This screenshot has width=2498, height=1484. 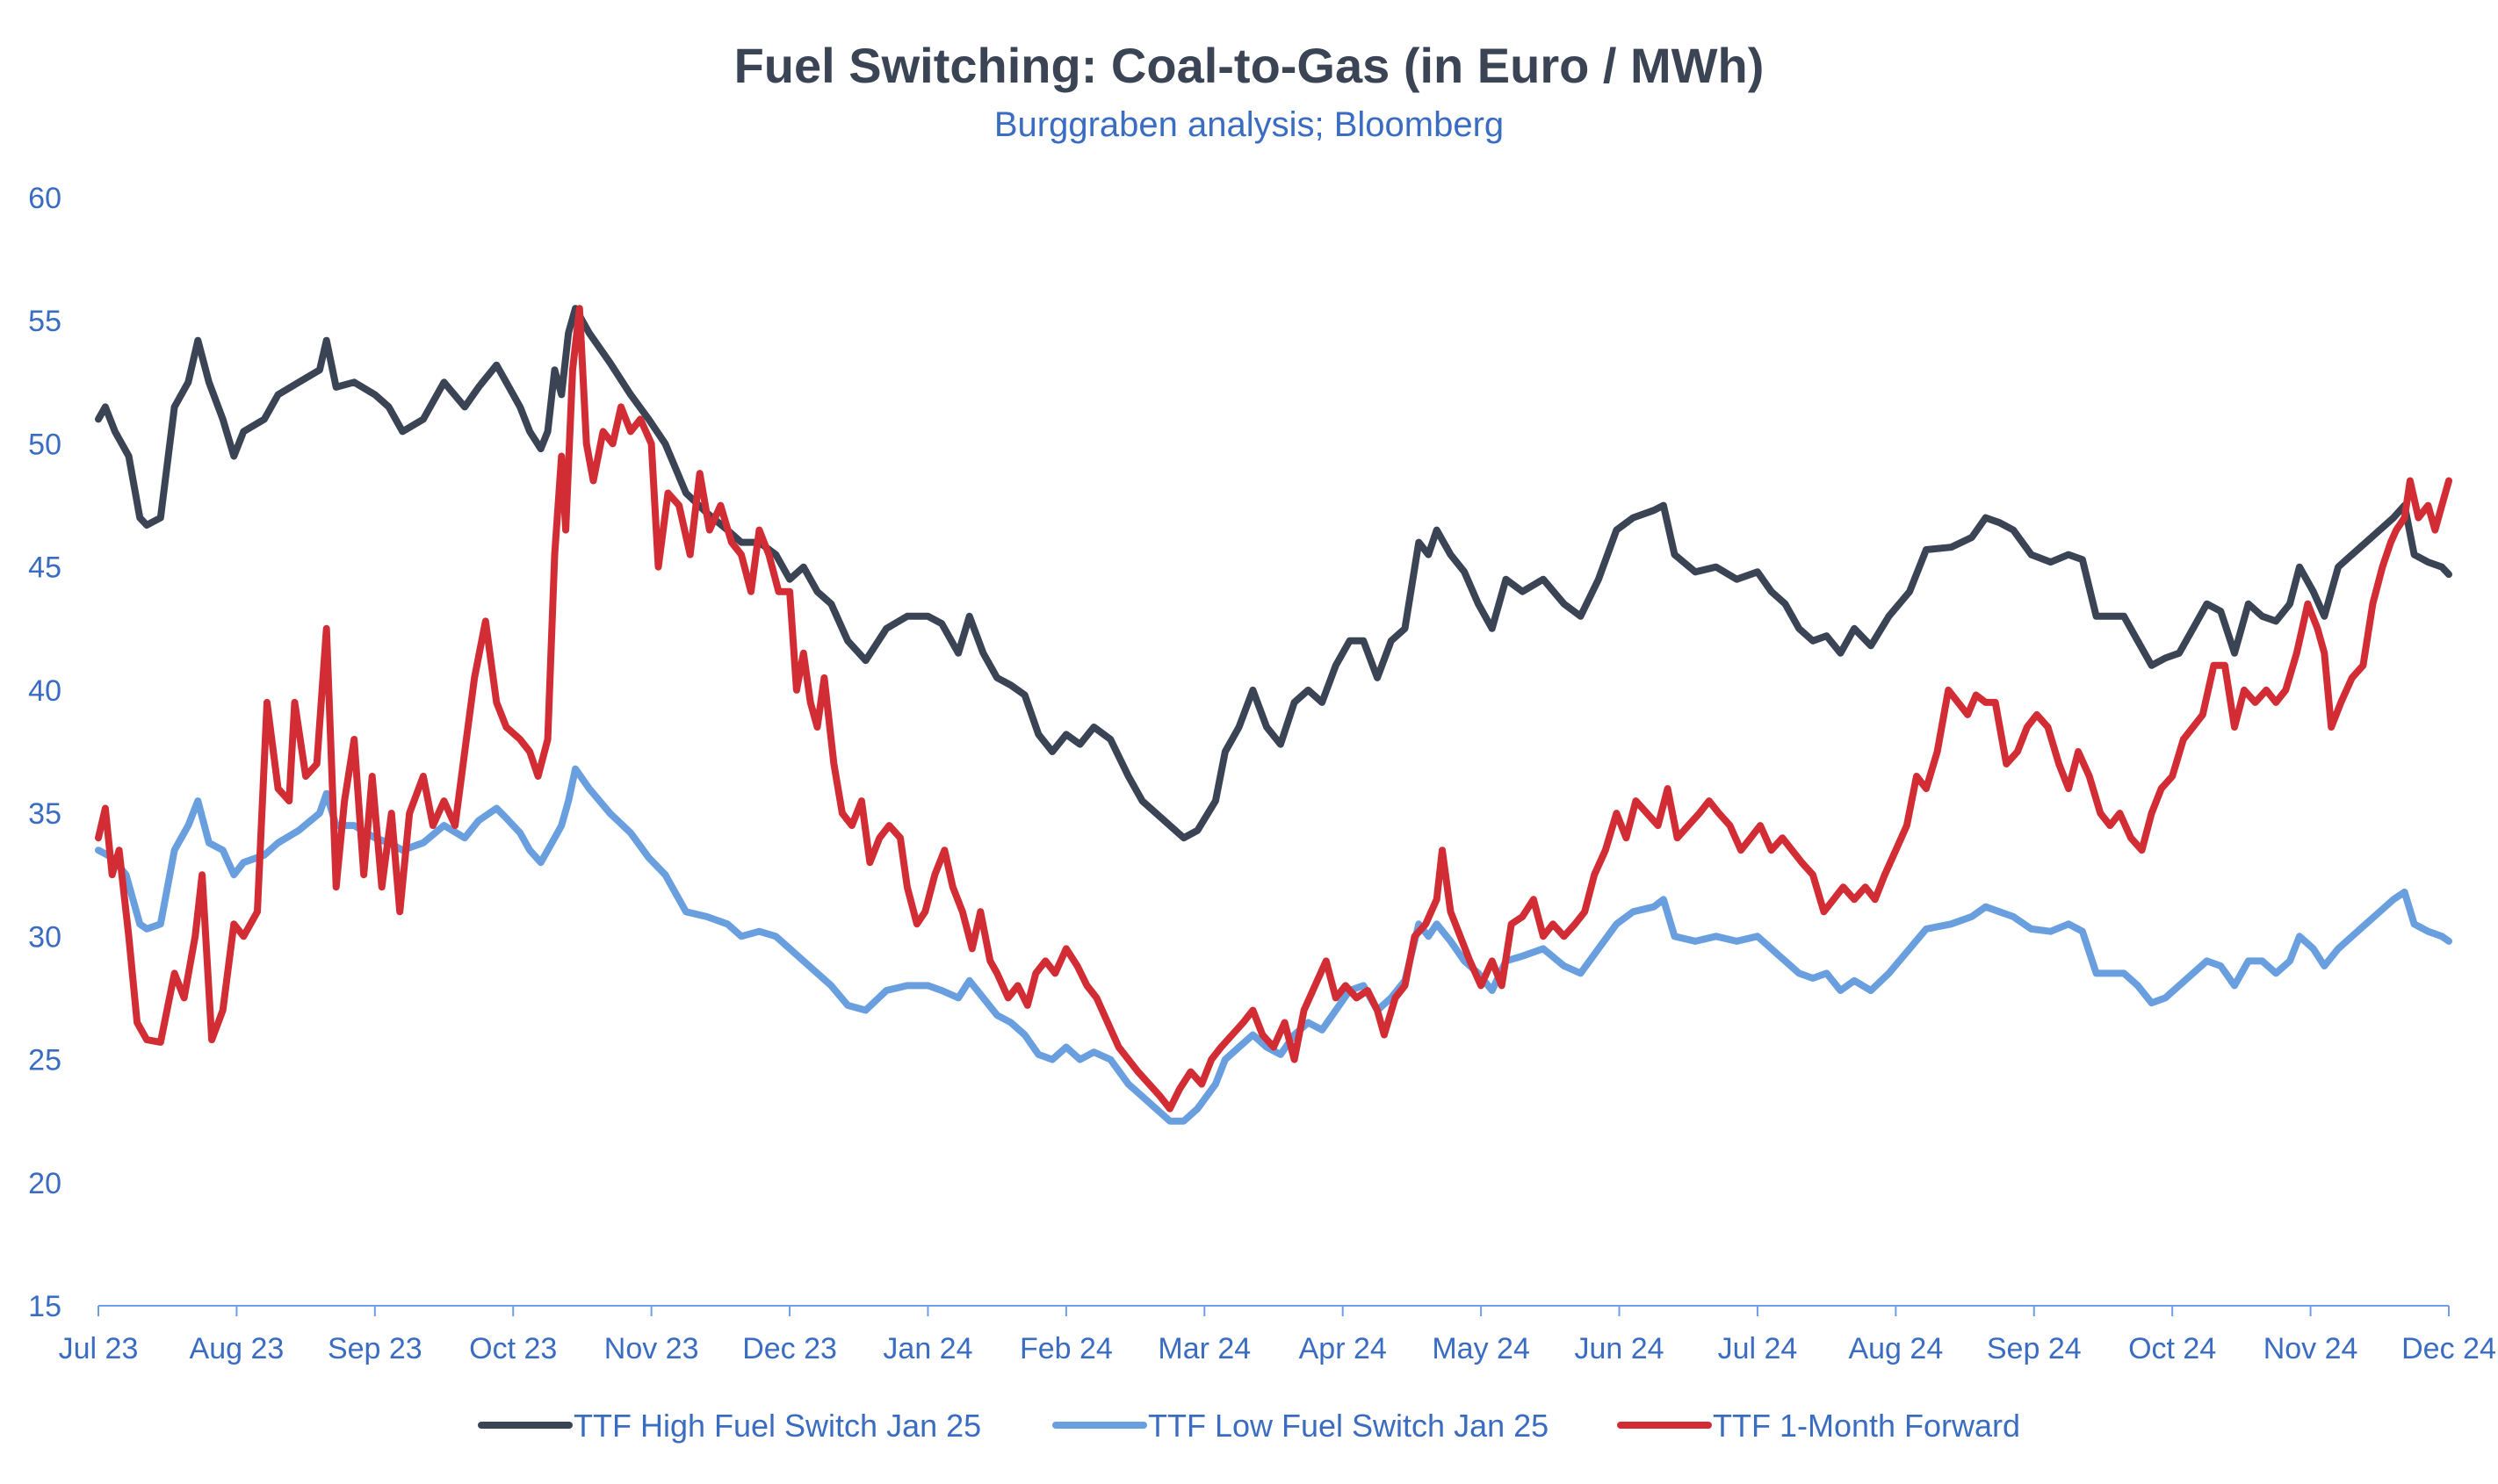 What do you see at coordinates (1896, 1348) in the screenshot?
I see `x-tick-label: Aug 24` at bounding box center [1896, 1348].